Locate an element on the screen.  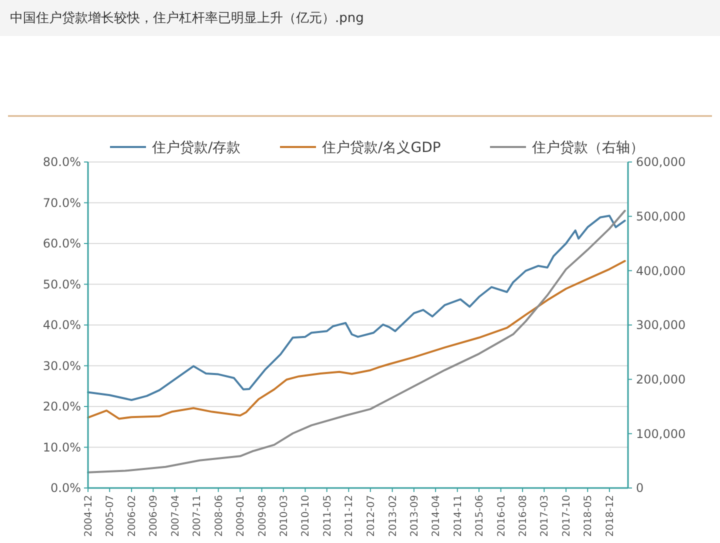
y2-tick-label: 0 is located at coordinates (640, 488).